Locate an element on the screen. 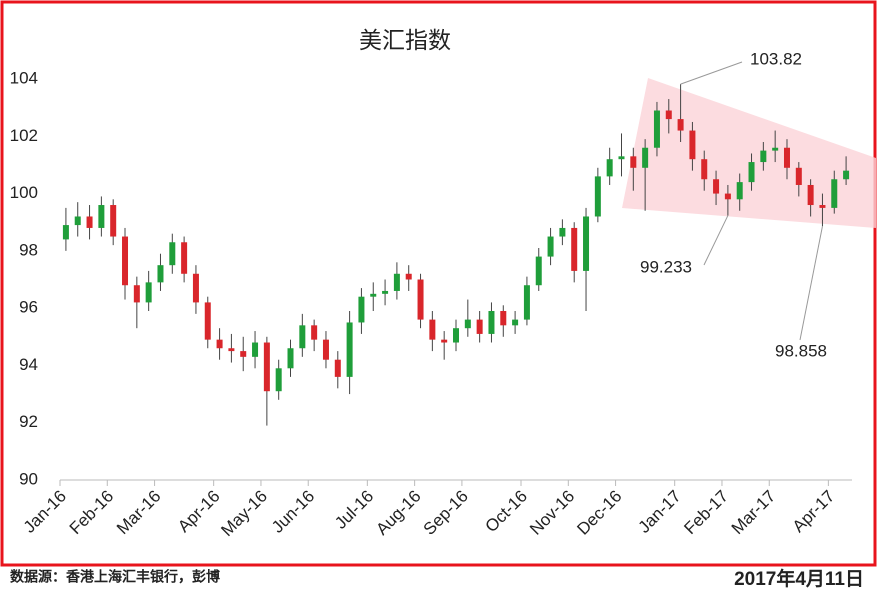 Image resolution: width=878 pixels, height=593 pixels. y-tick-label: 94 is located at coordinates (28, 364).